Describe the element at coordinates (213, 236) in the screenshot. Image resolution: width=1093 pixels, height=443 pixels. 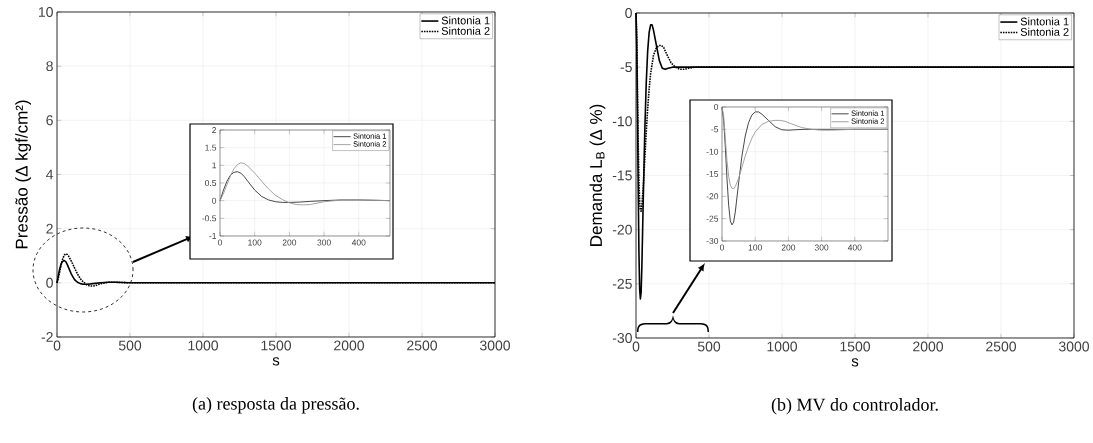
I see `y-tick-label: -1` at that location.